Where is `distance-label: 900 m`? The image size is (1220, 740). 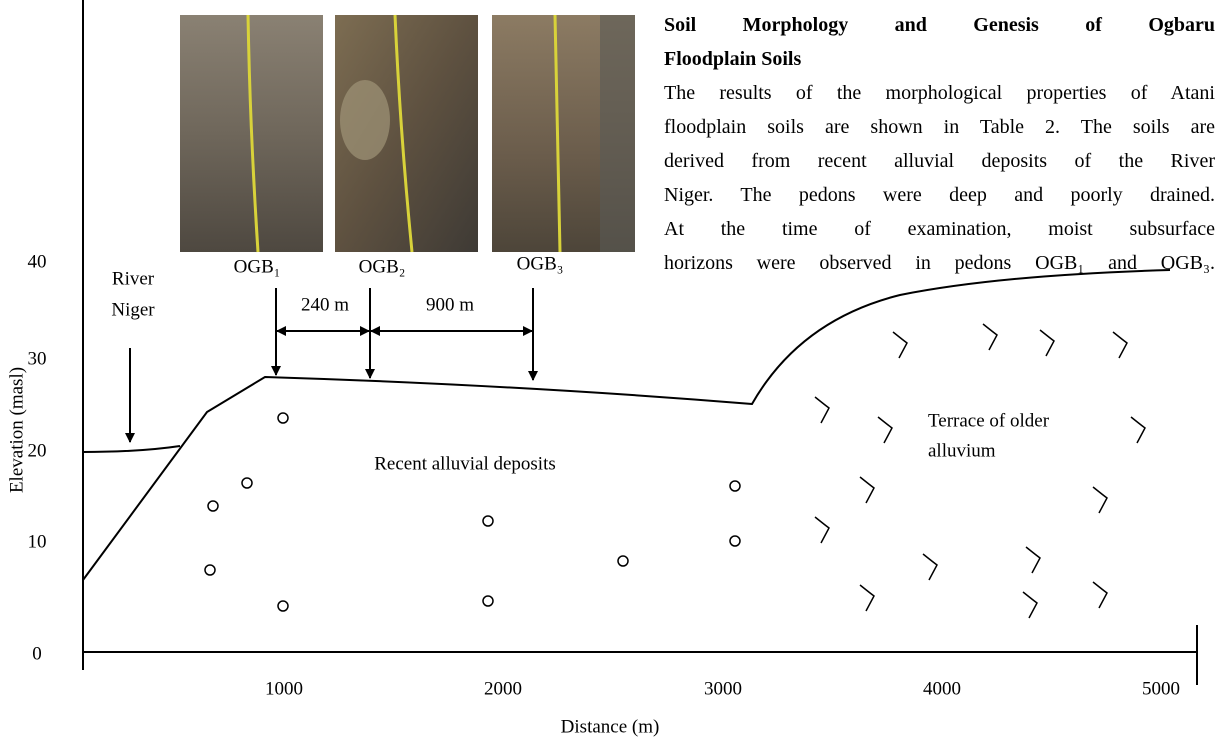
distance-label: 900 m is located at coordinates (450, 304).